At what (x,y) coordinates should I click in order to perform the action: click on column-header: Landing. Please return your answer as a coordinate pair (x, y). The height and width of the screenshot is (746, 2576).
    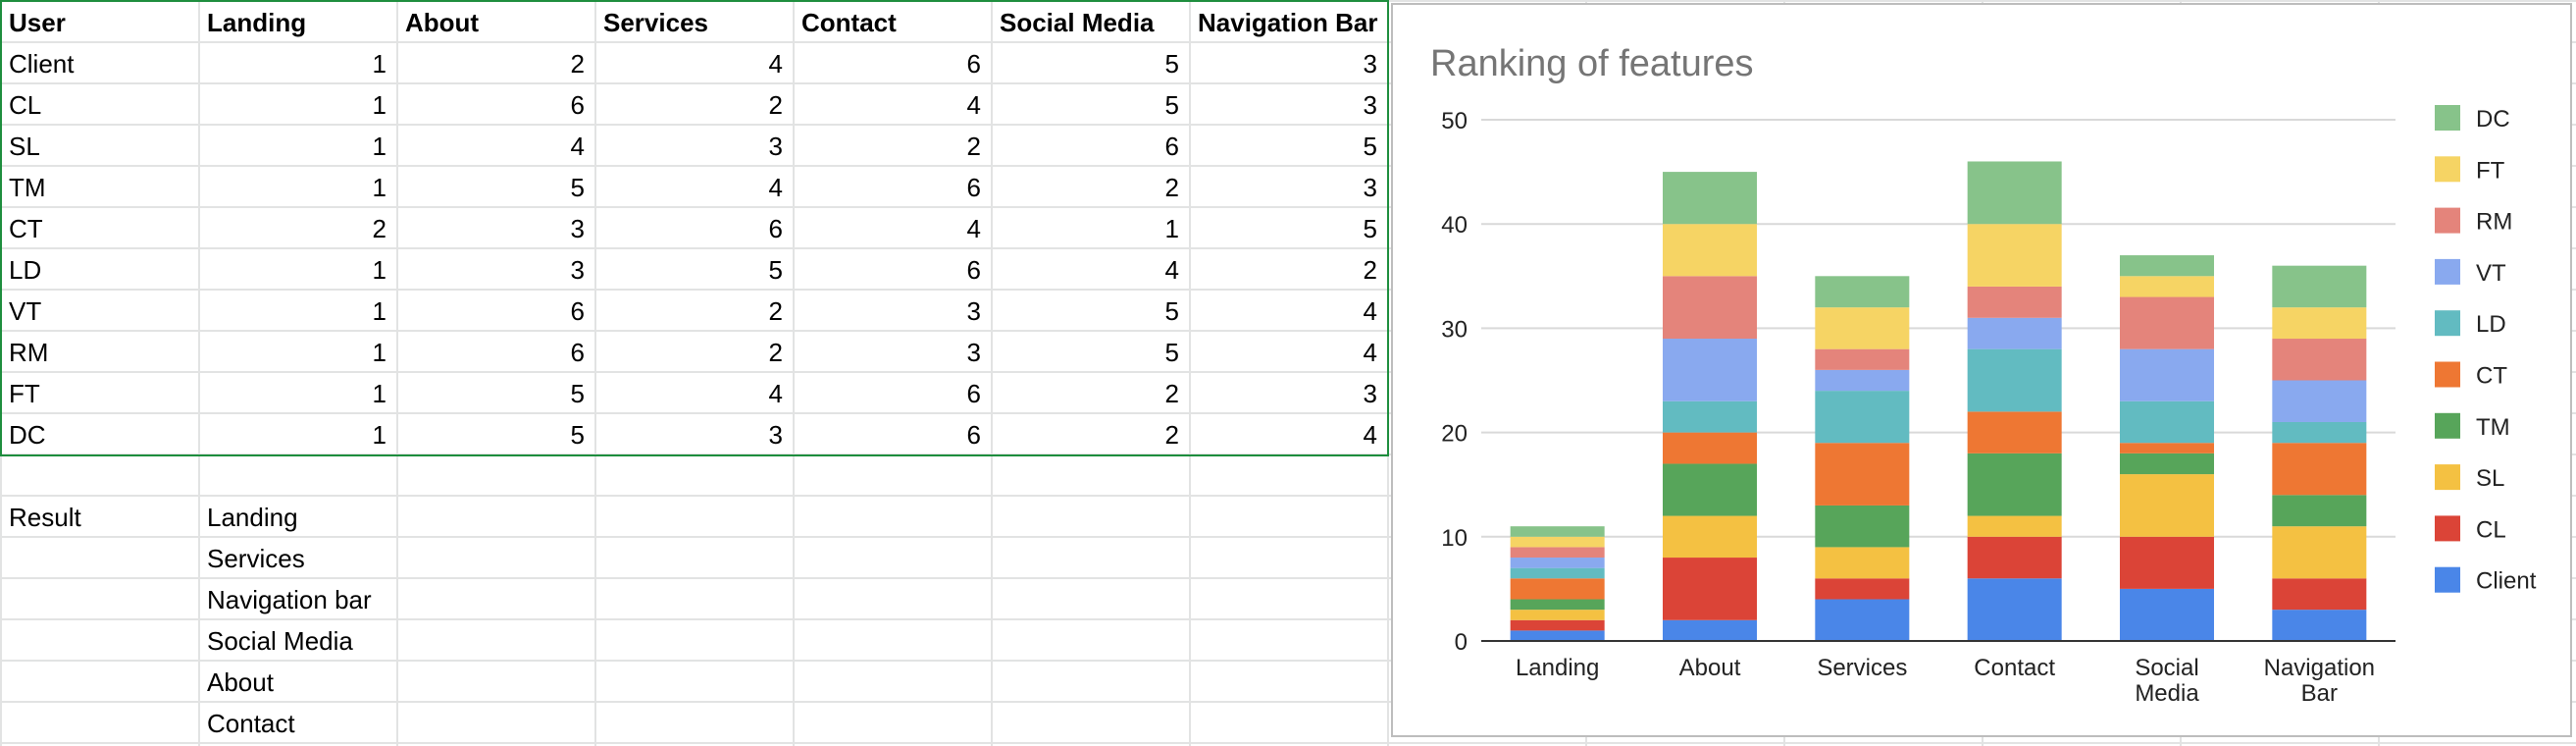
    Looking at the image, I should click on (257, 22).